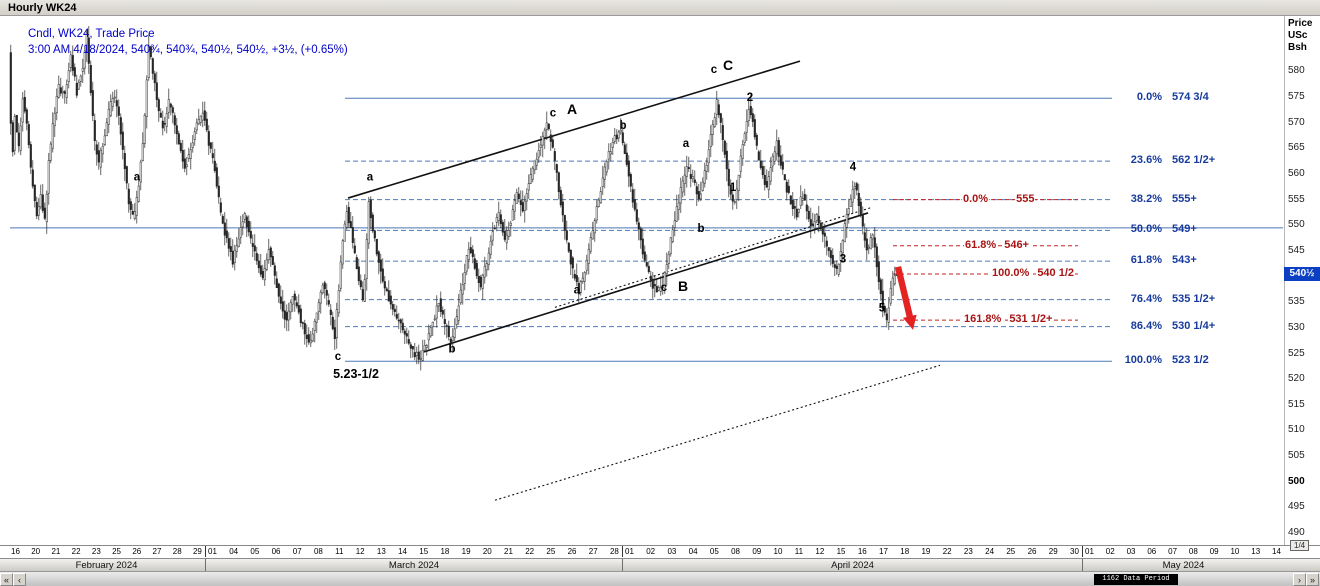 Image resolution: width=1320 pixels, height=586 pixels. What do you see at coordinates (1183, 551) in the screenshot?
I see `date-label-group: 01 02 03 06 07 08 09 10 13 14` at bounding box center [1183, 551].